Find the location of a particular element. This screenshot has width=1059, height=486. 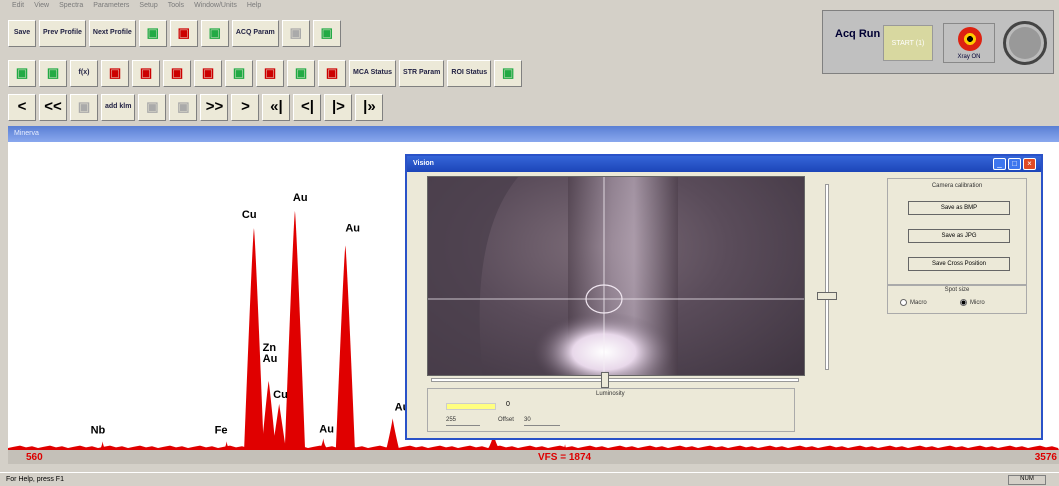

menu-edit: Edit is located at coordinates (18, 5).